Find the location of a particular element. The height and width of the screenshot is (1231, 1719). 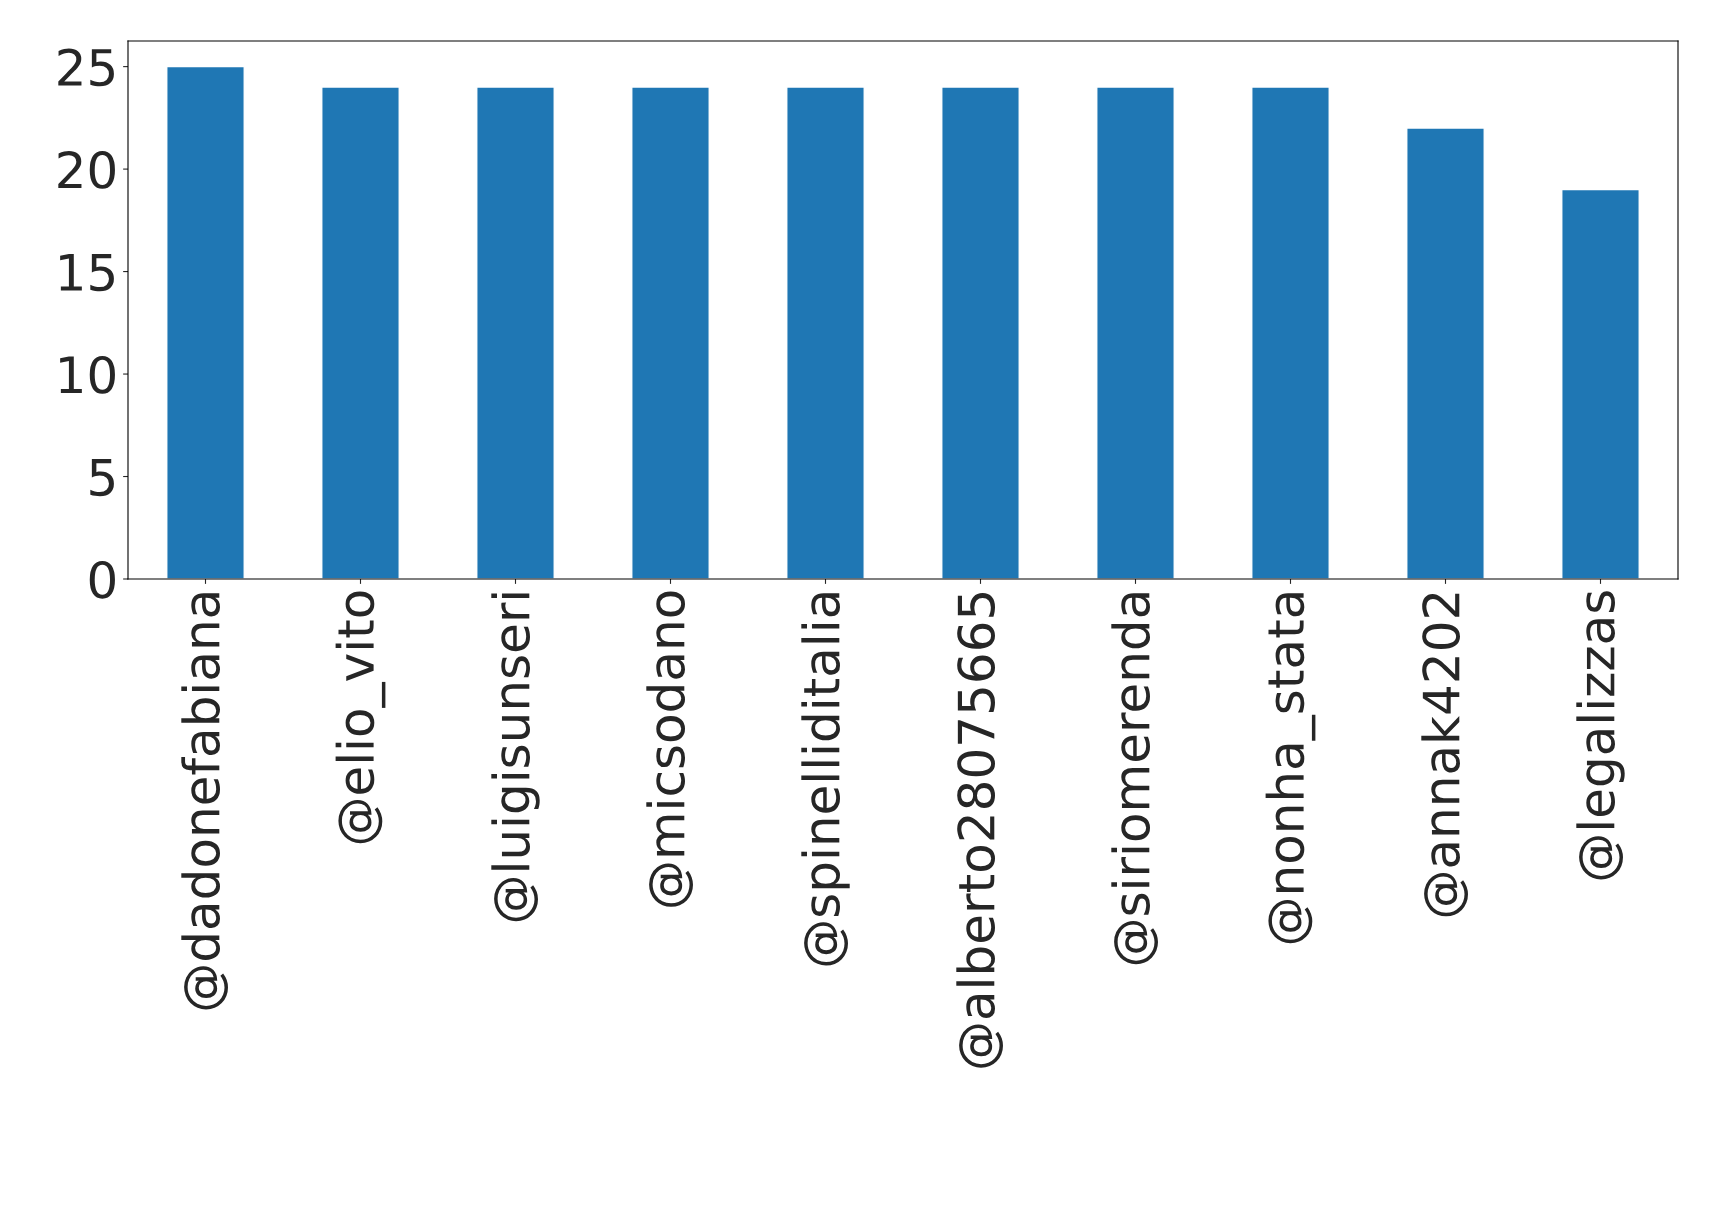

x-tick-label: @dadonefabiana is located at coordinates (204, 801).